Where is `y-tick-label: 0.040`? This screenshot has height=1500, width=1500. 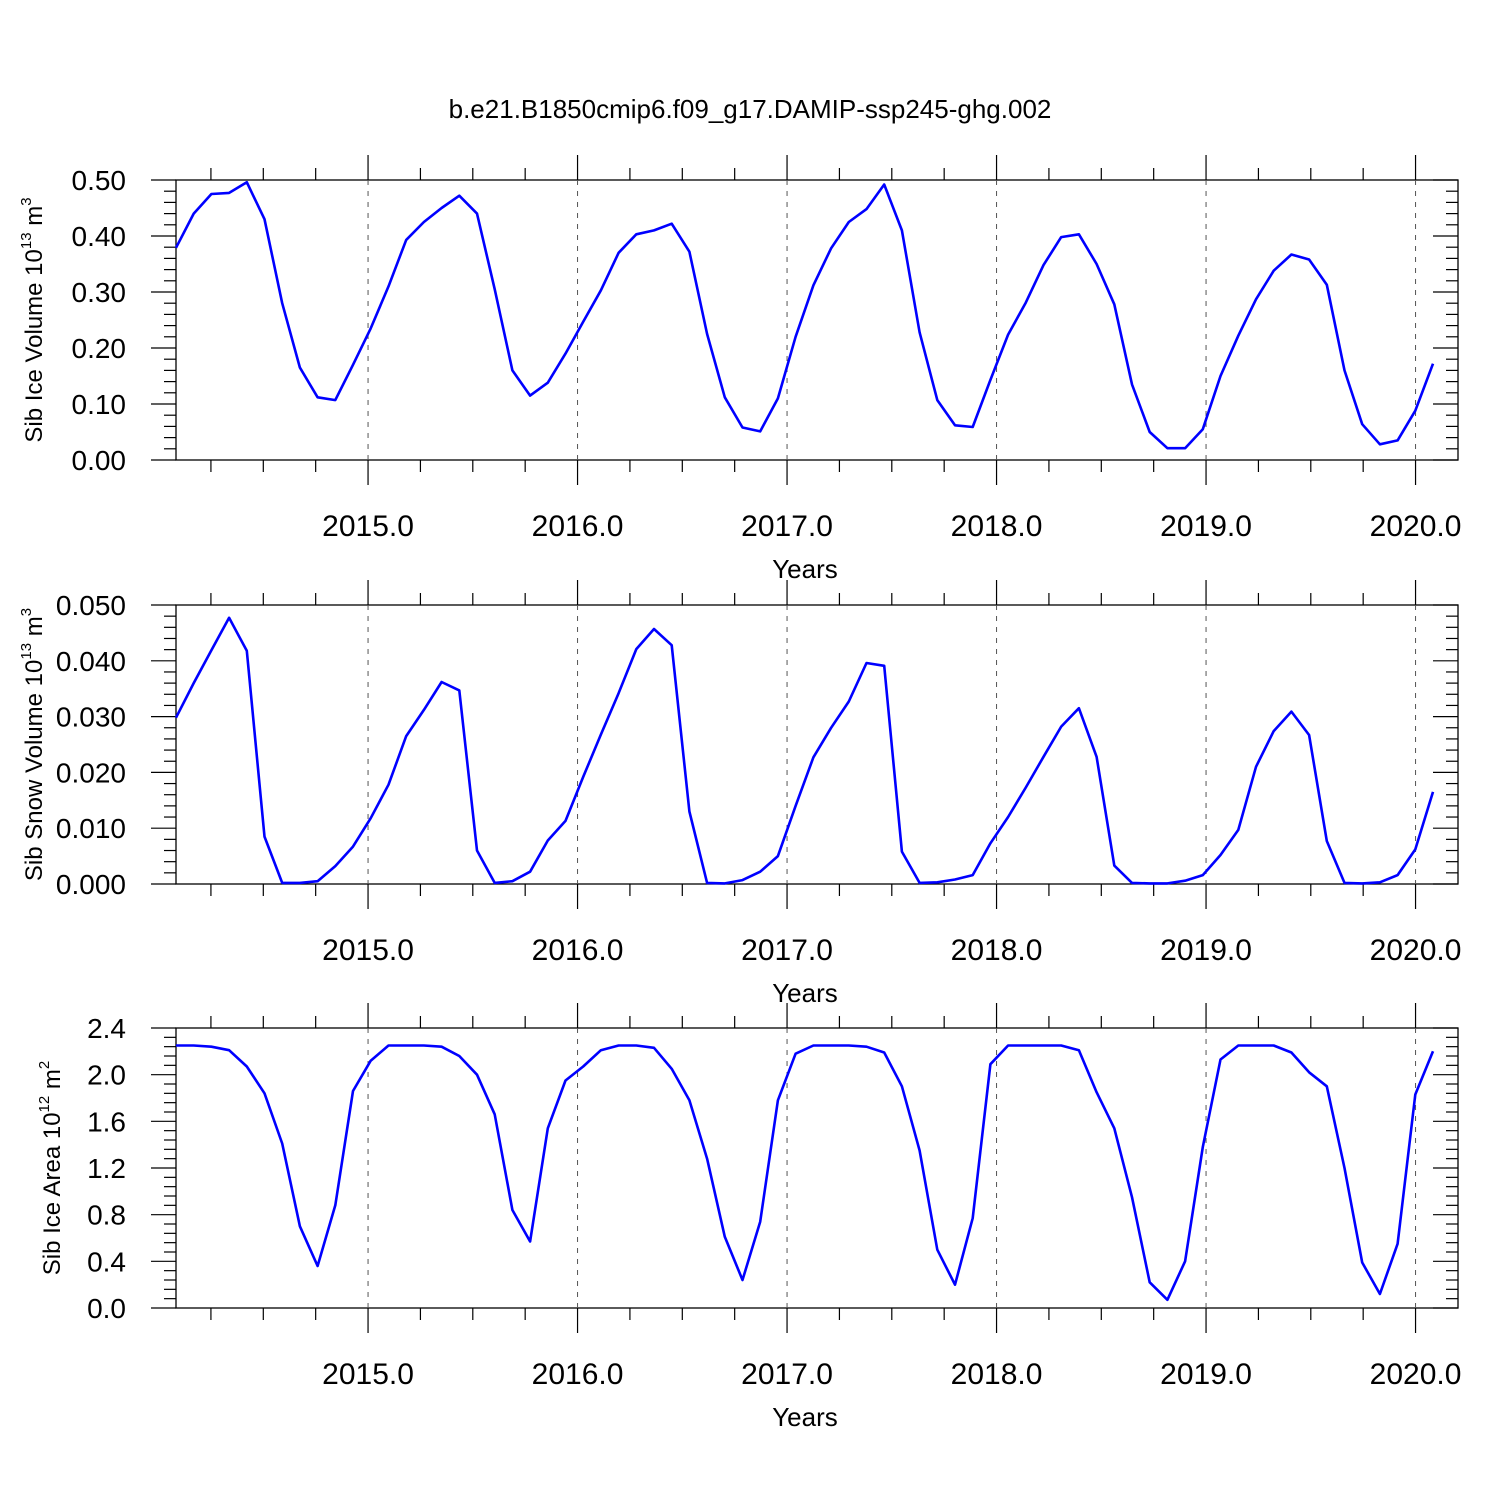 y-tick-label: 0.040 is located at coordinates (91, 661).